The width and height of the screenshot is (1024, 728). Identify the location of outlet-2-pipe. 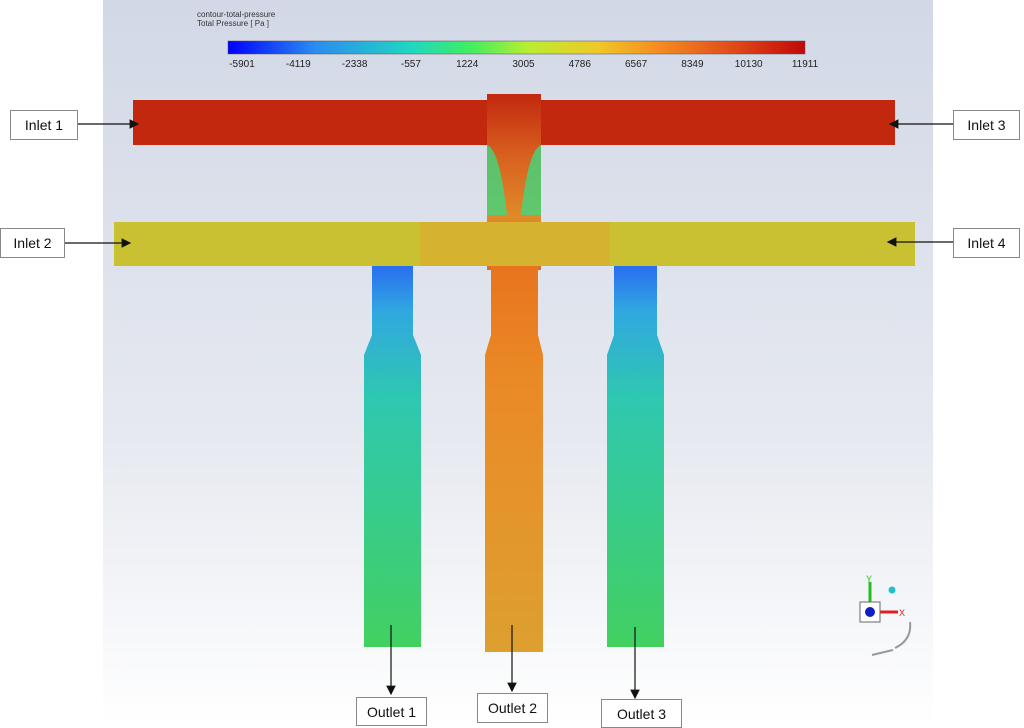
(514, 459).